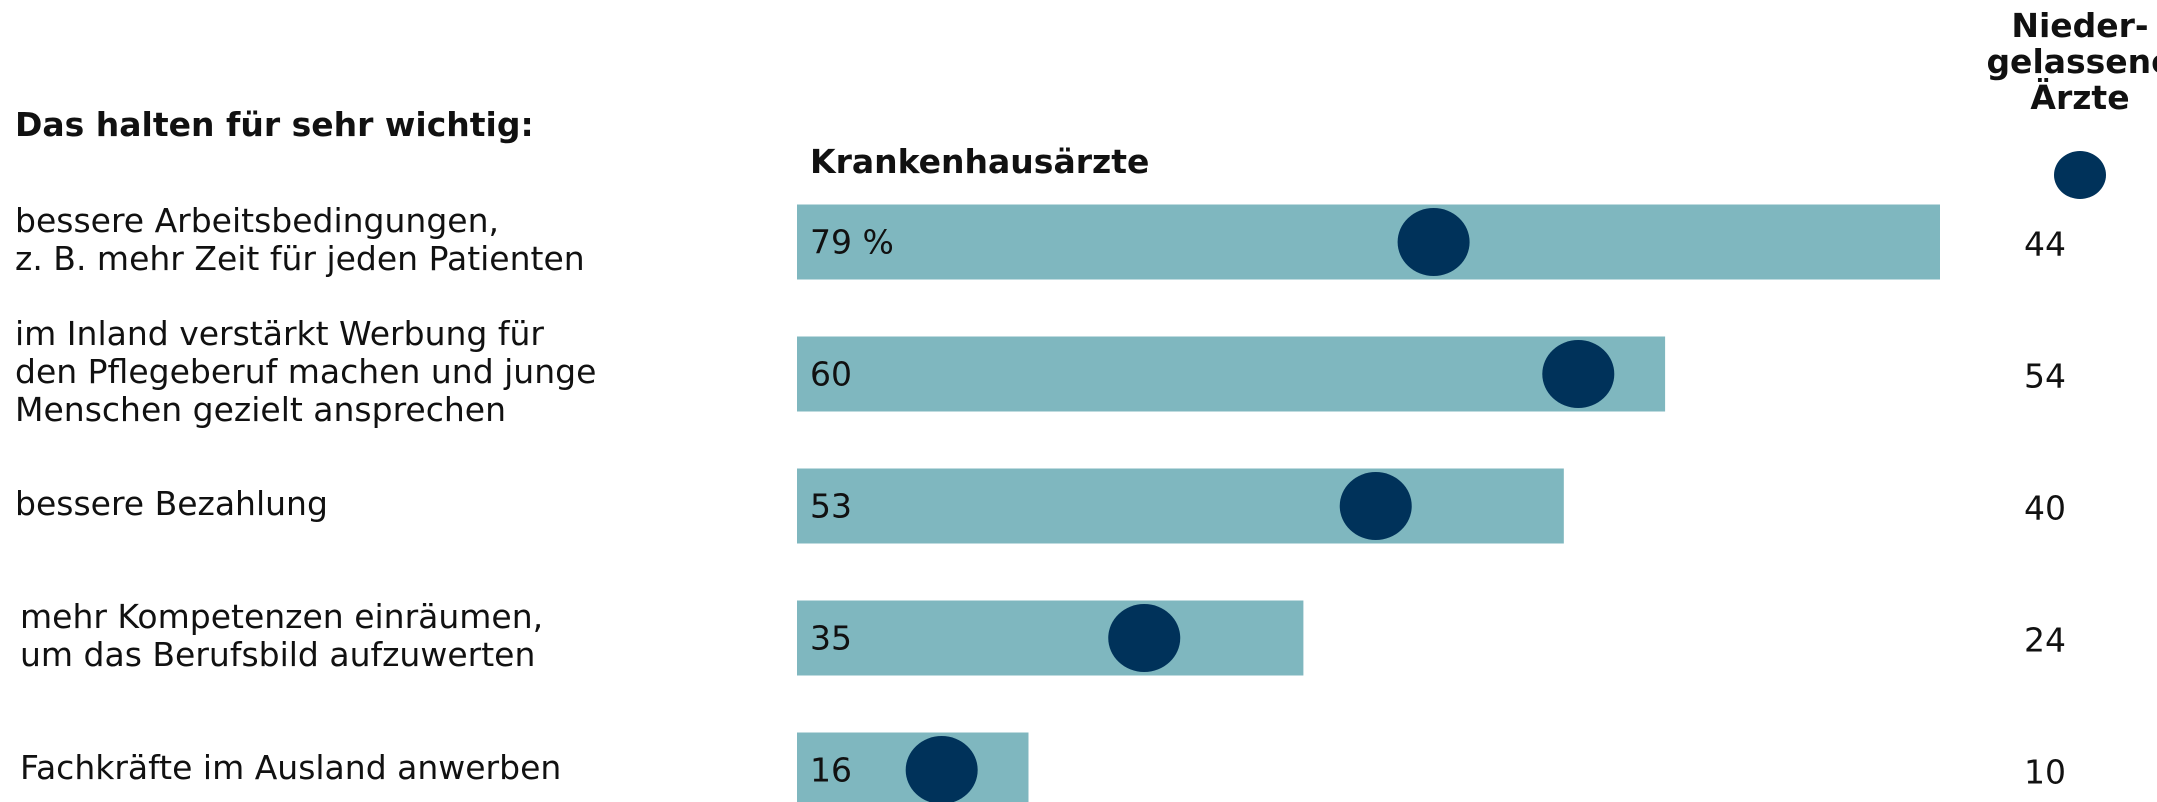 This screenshot has width=2157, height=802. I want to click on category-label: Fachkräfte im Ausland anwerben, so click(291, 767).